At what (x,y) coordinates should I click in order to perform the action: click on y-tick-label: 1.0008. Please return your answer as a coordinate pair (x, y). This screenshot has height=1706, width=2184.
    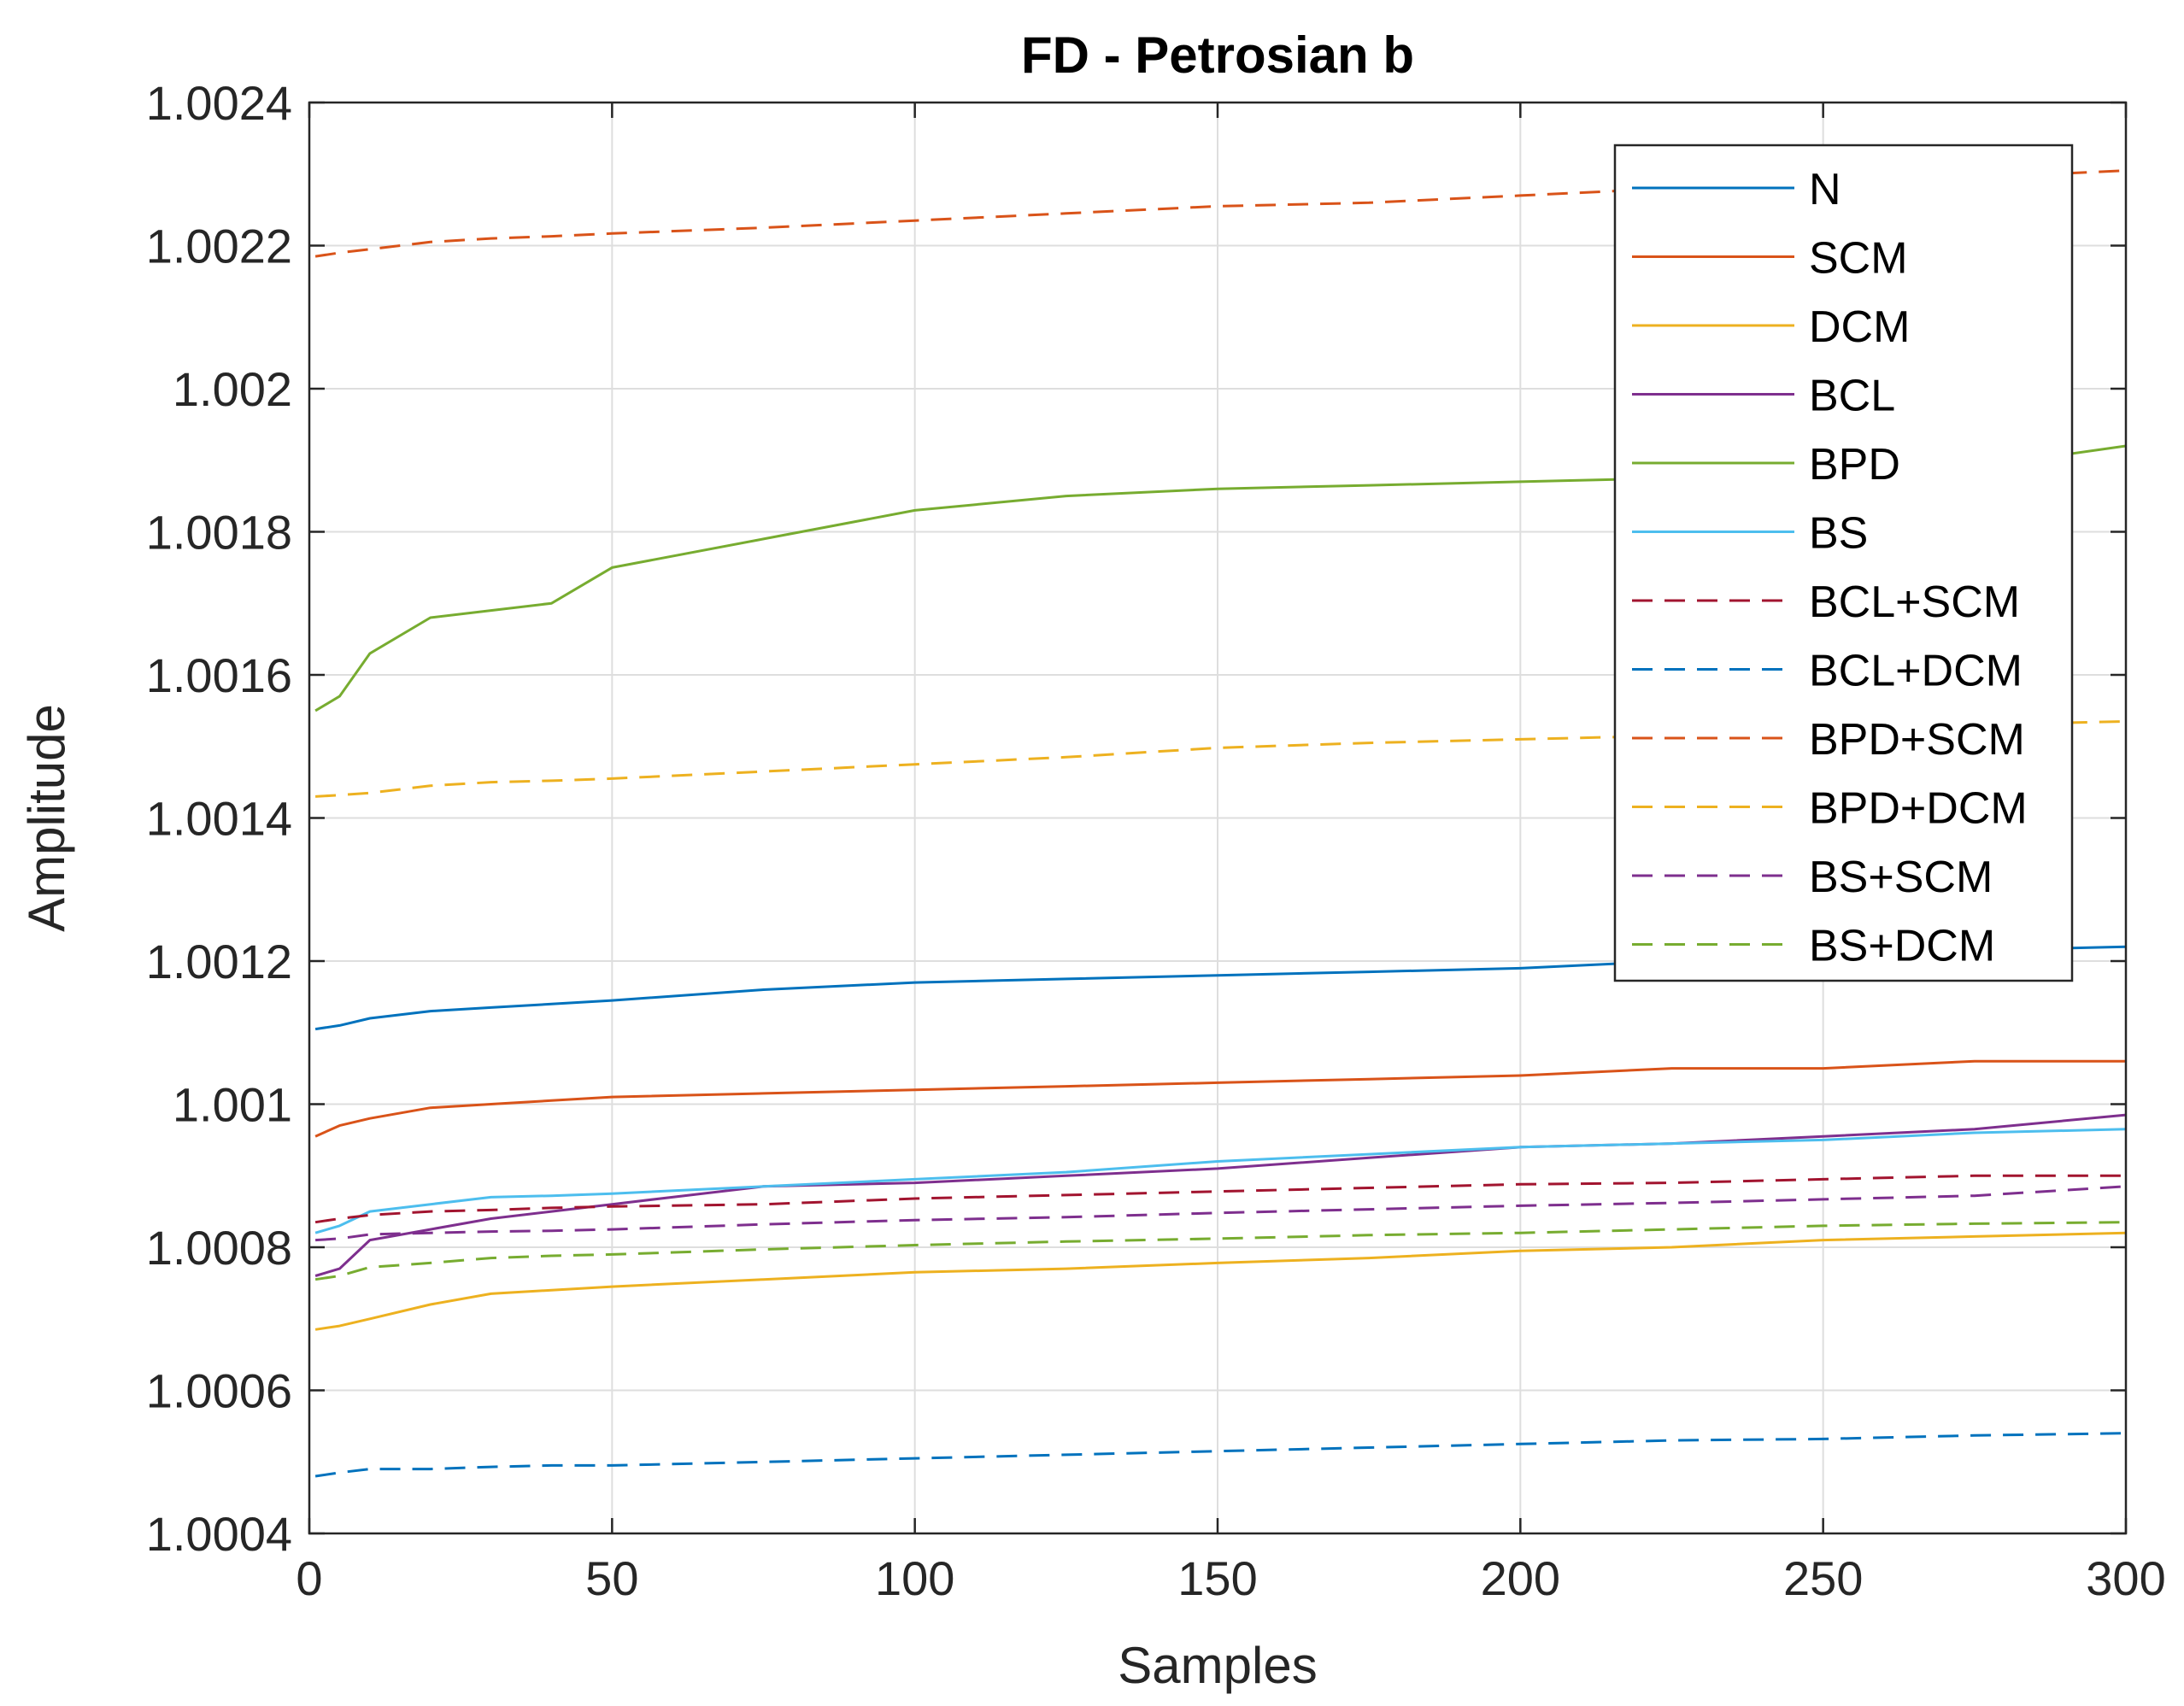
    Looking at the image, I should click on (219, 1248).